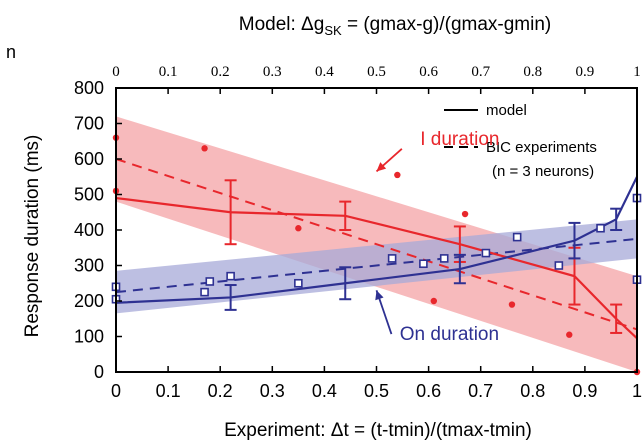 The image size is (644, 446). Describe the element at coordinates (506, 110) in the screenshot. I see `legend-model-label: model` at that location.